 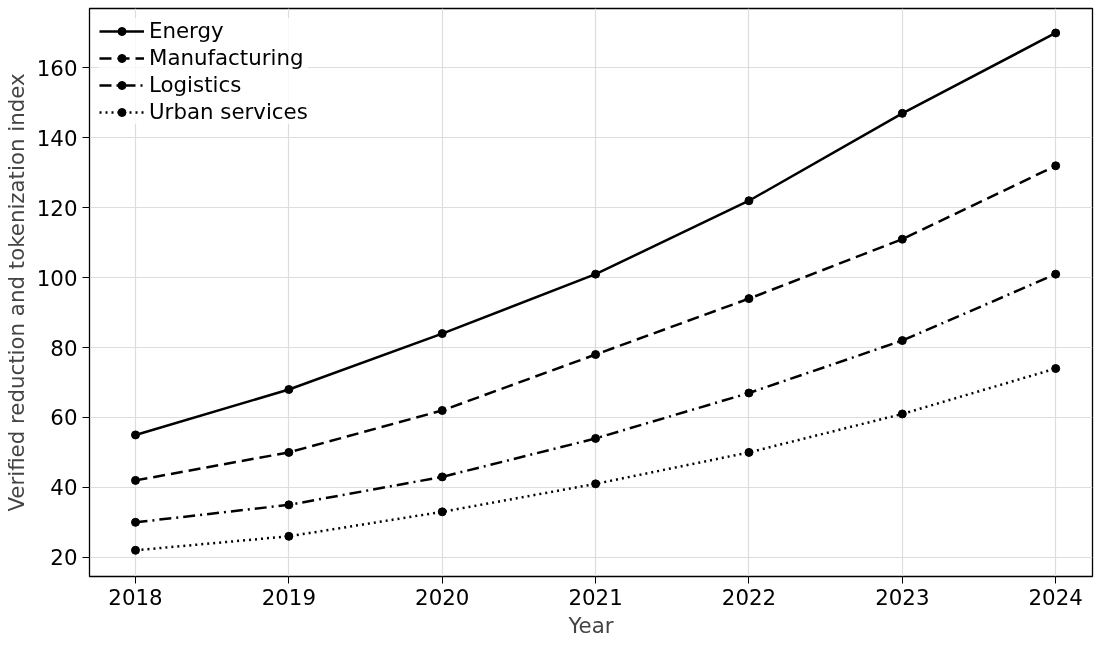 I want to click on y-tick-label: 20, so click(x=64, y=558).